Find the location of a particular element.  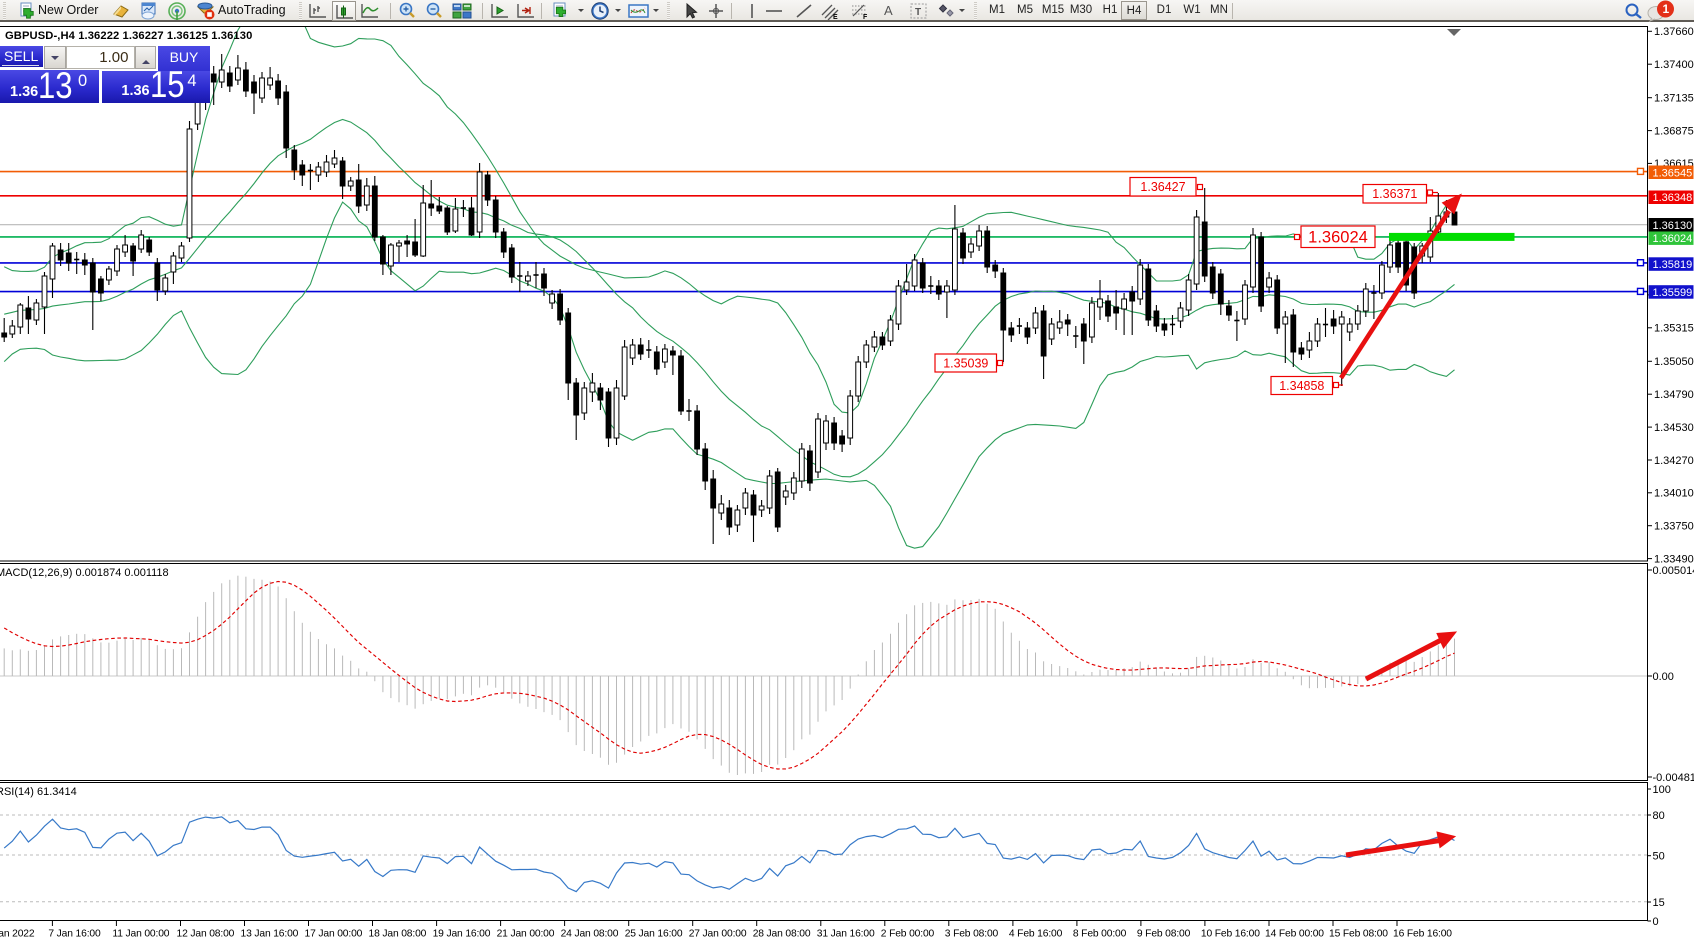

svg-text: 1.36545 is located at coordinates (1673, 173).